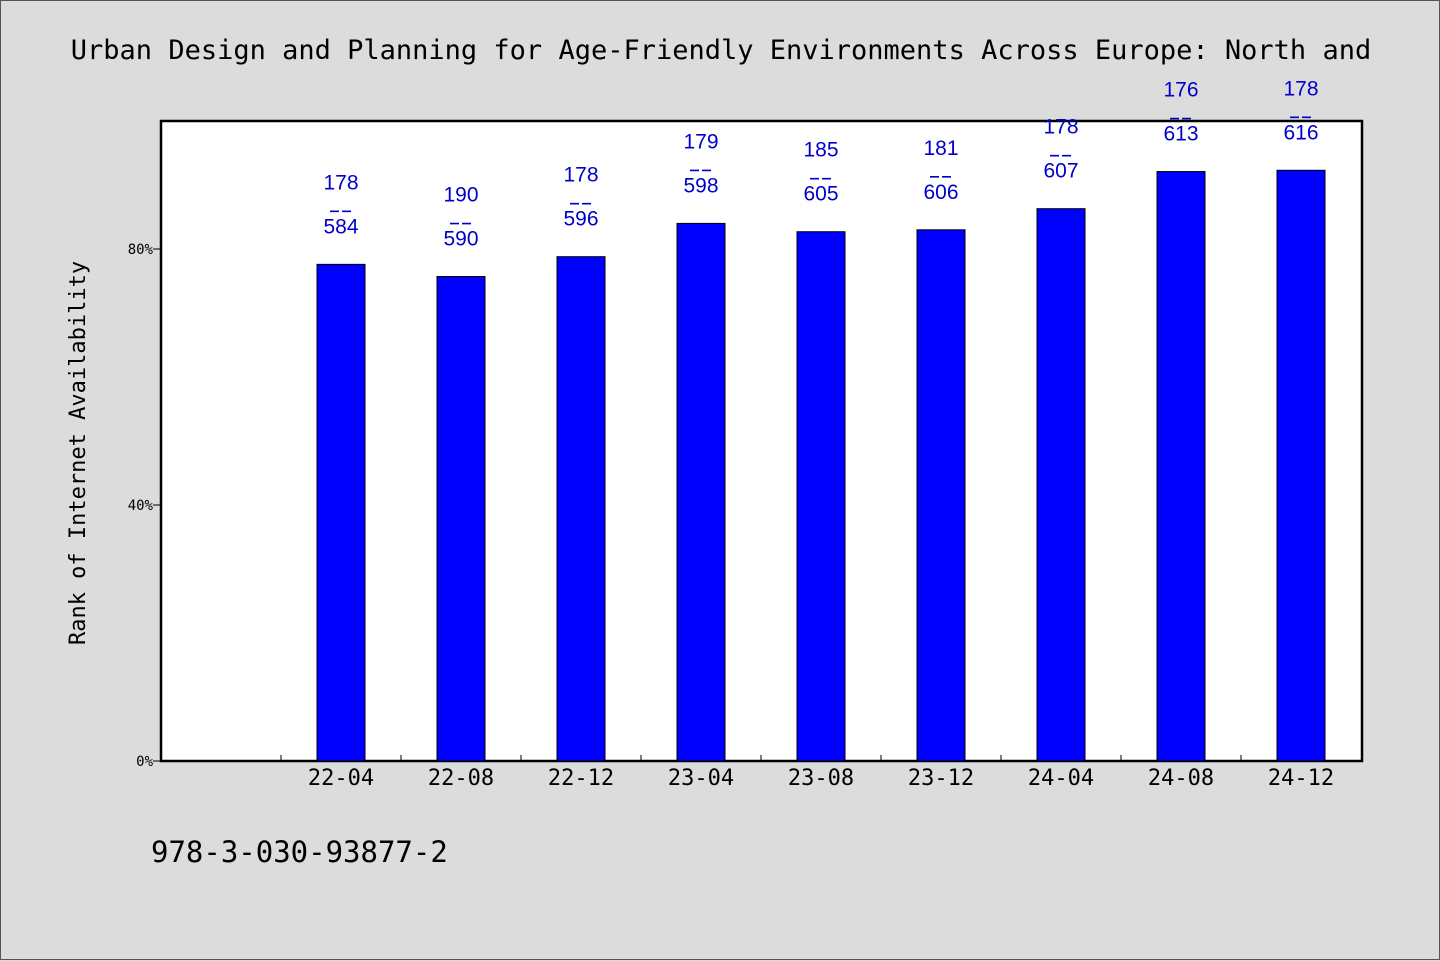 The image size is (1440, 961). What do you see at coordinates (700, 185) in the screenshot?
I see `data-label-bottom: 598` at bounding box center [700, 185].